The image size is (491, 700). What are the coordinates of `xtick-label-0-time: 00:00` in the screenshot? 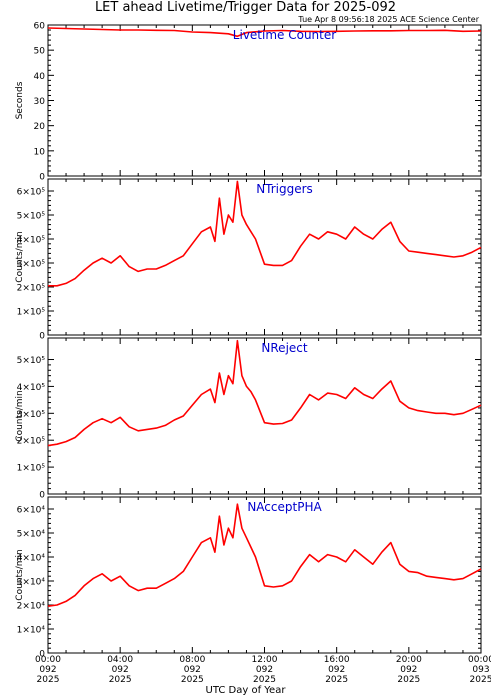 It's located at (48, 660).